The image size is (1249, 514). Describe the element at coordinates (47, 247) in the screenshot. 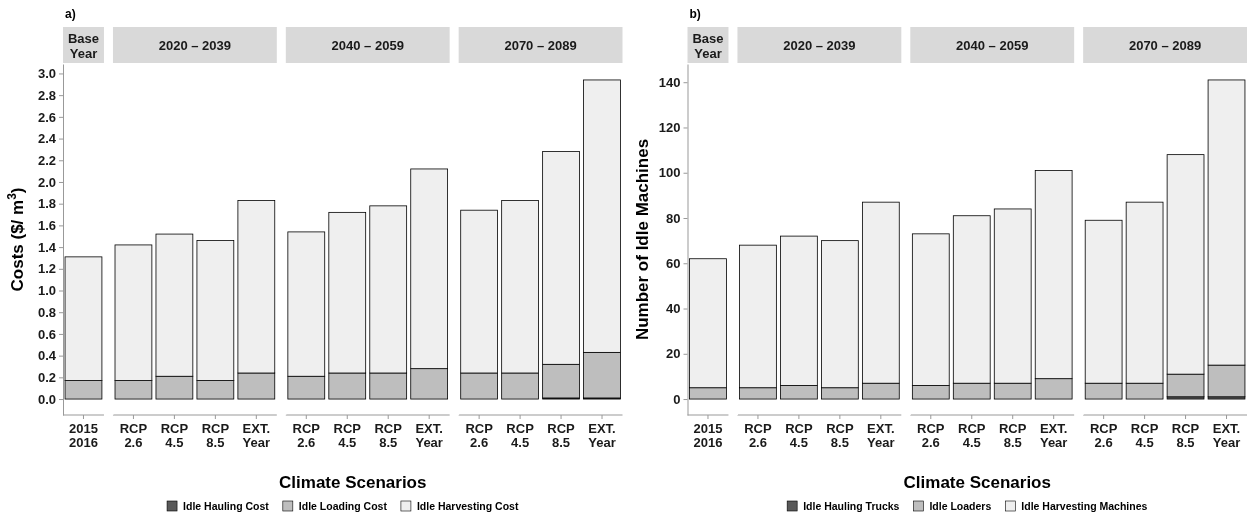

I see `y-tick-label: 1.4` at that location.